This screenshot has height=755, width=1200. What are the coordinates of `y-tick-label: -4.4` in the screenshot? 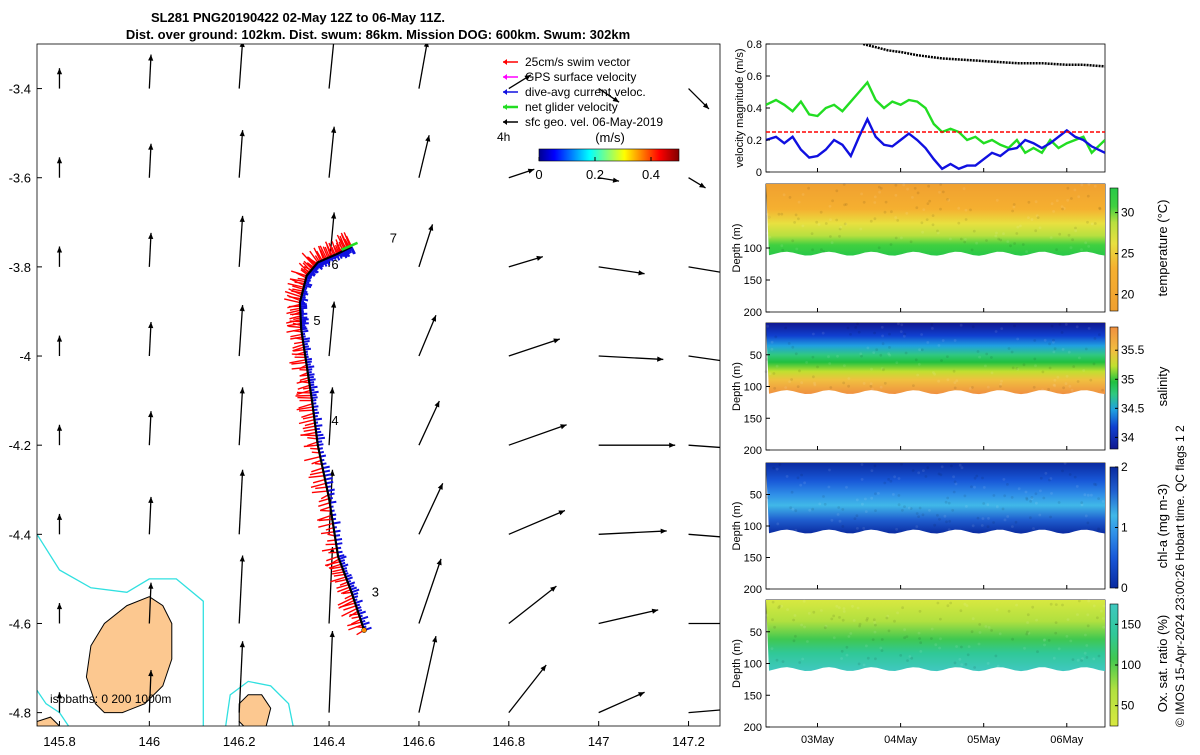 It's located at (20, 534).